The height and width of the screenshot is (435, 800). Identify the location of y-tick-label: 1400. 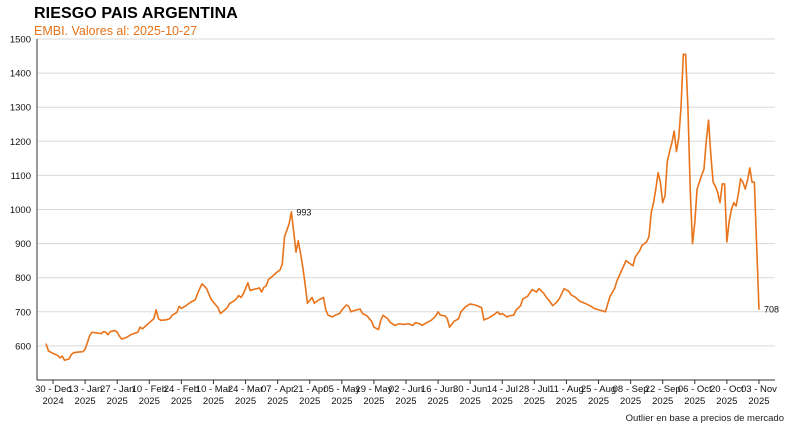
(20, 74).